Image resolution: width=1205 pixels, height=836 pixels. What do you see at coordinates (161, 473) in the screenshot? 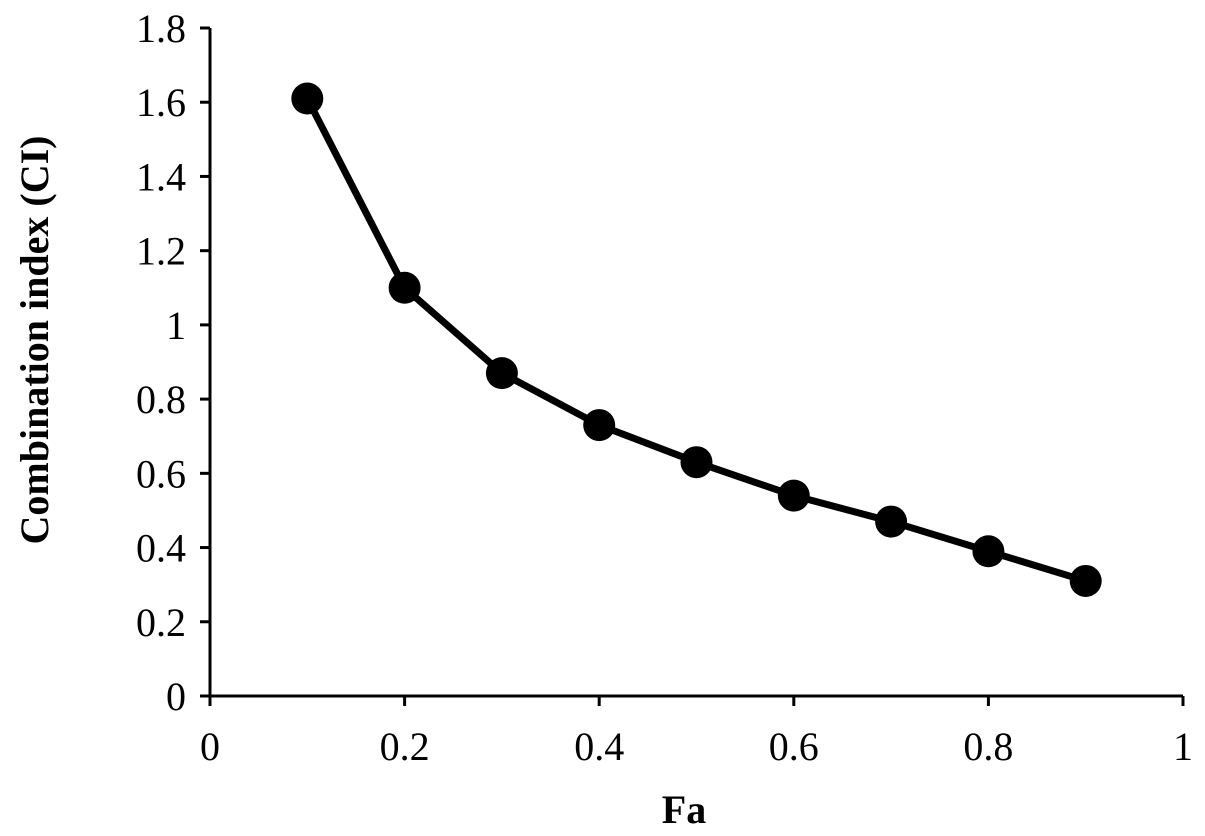
I see `y-tick-label: 0.6` at bounding box center [161, 473].